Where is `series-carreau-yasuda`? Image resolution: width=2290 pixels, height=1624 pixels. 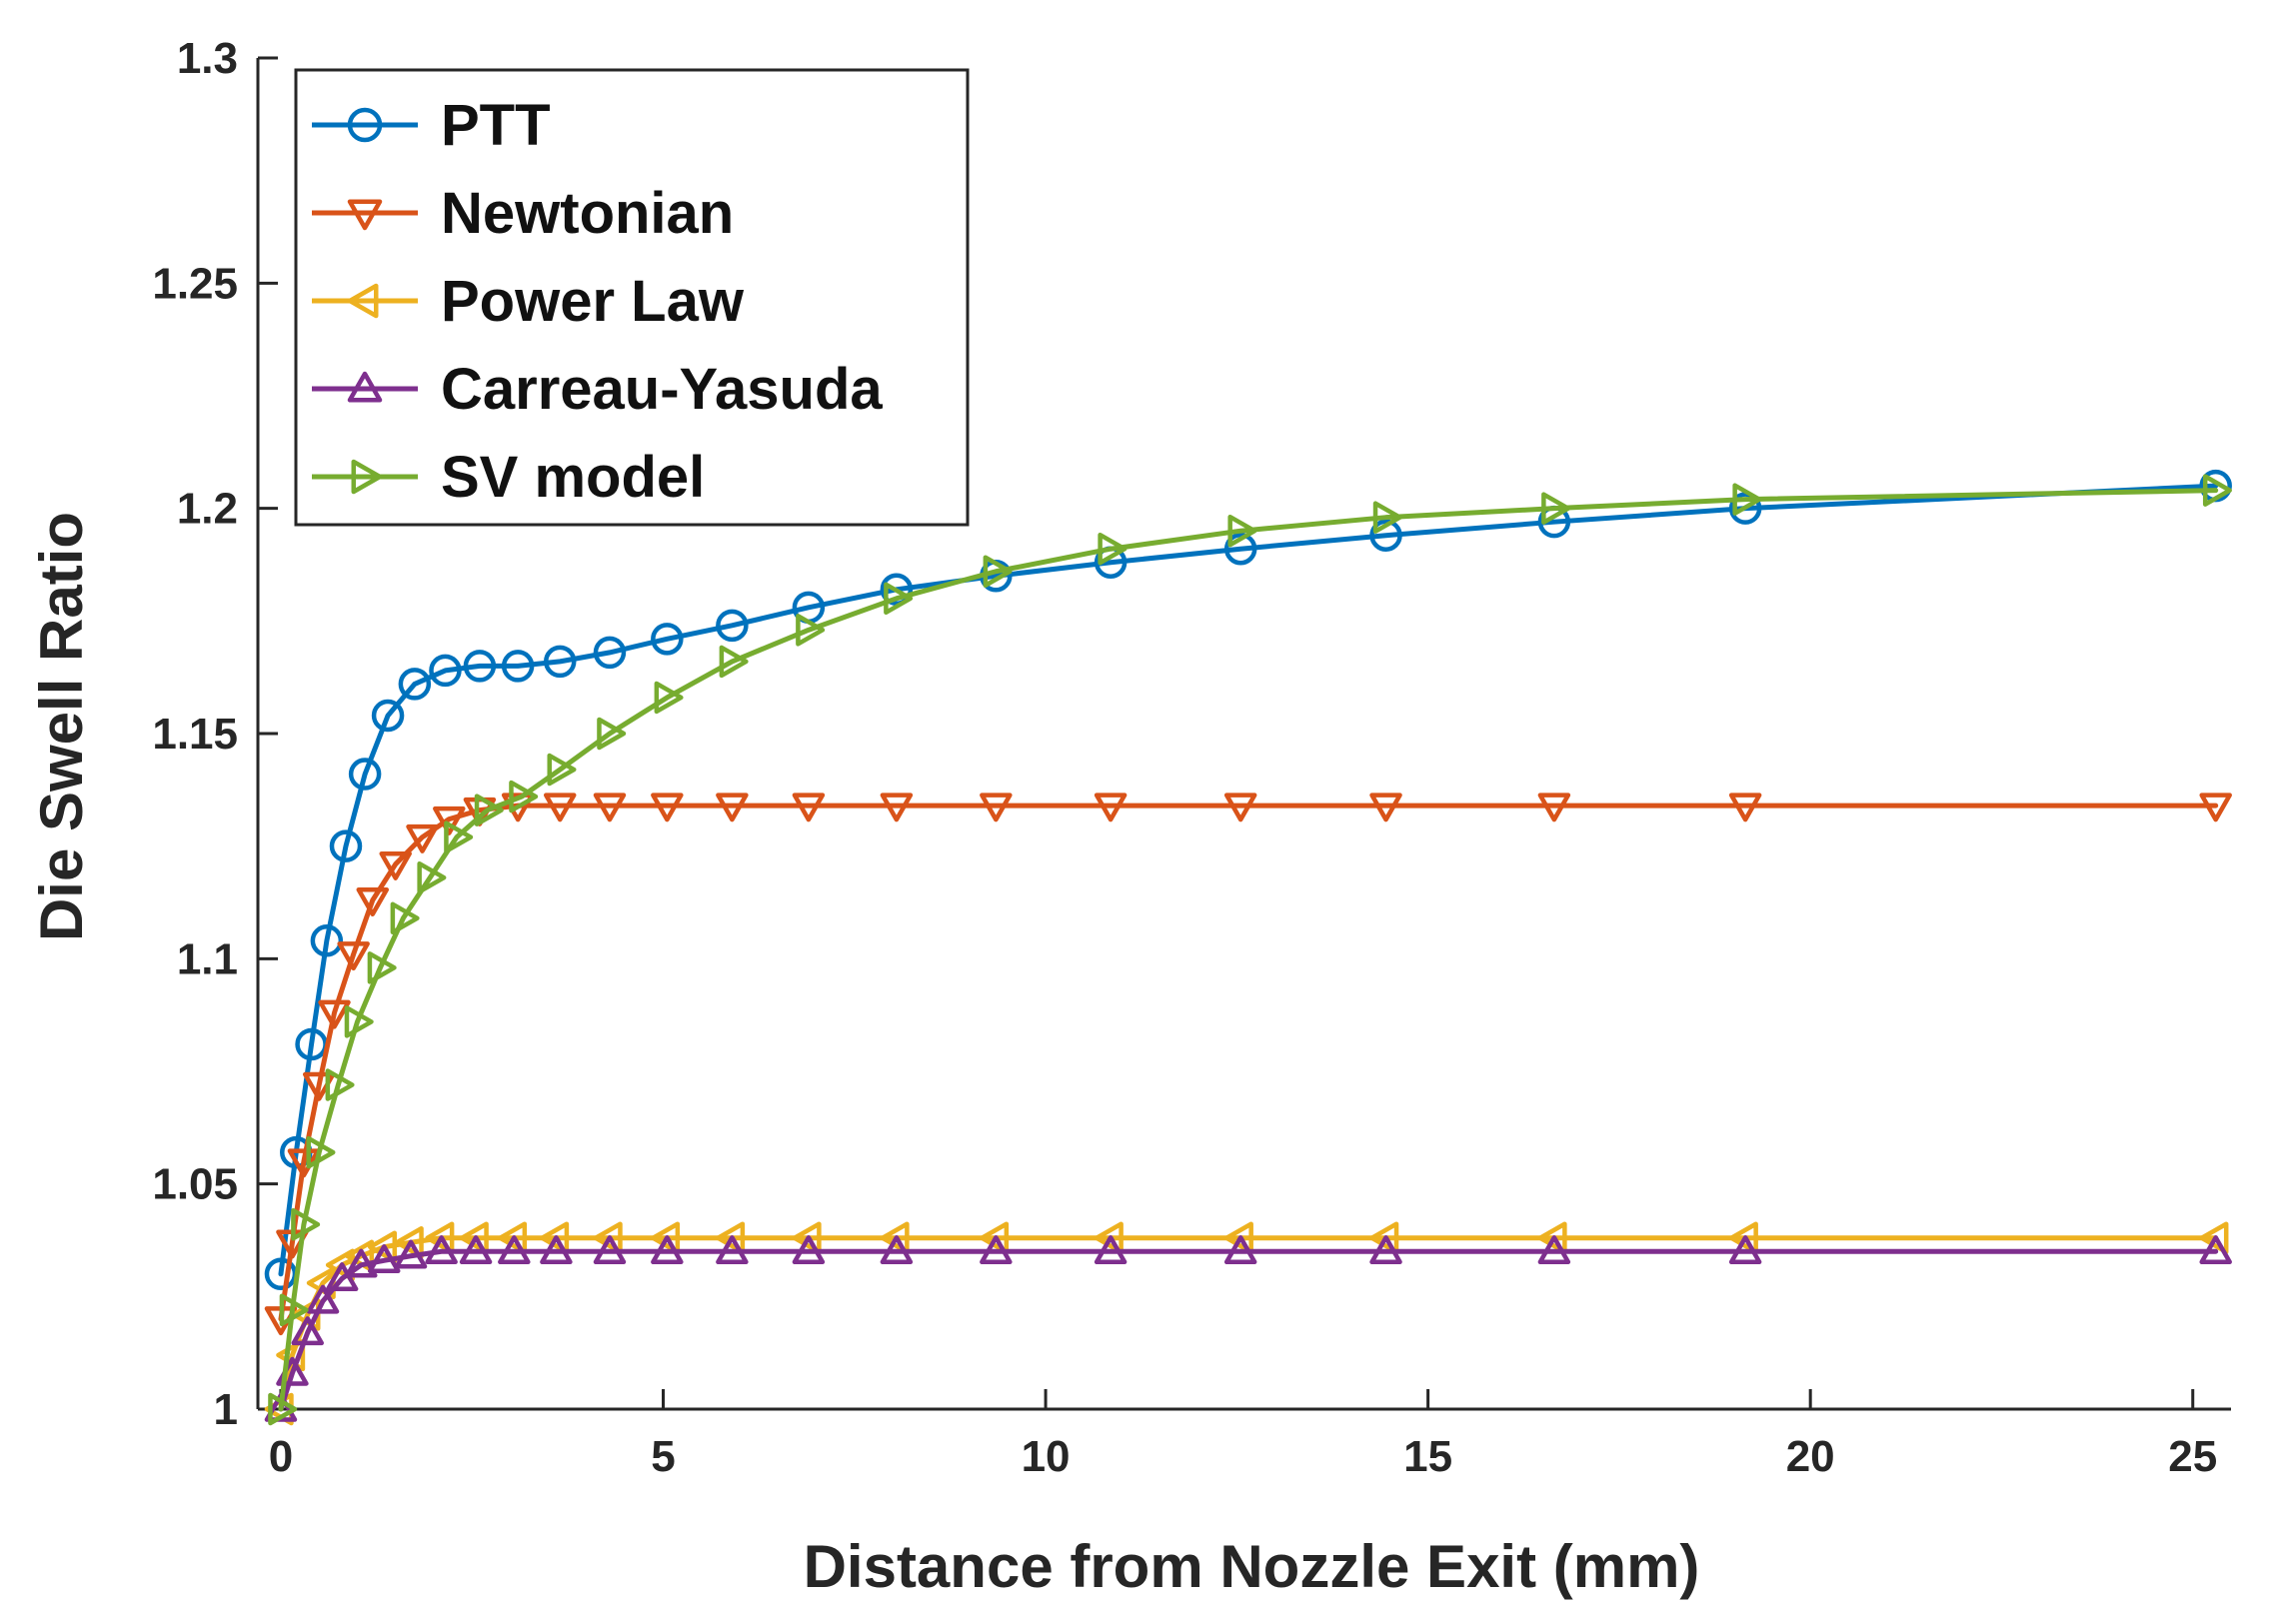 series-carreau-yasuda is located at coordinates (1248, 1328).